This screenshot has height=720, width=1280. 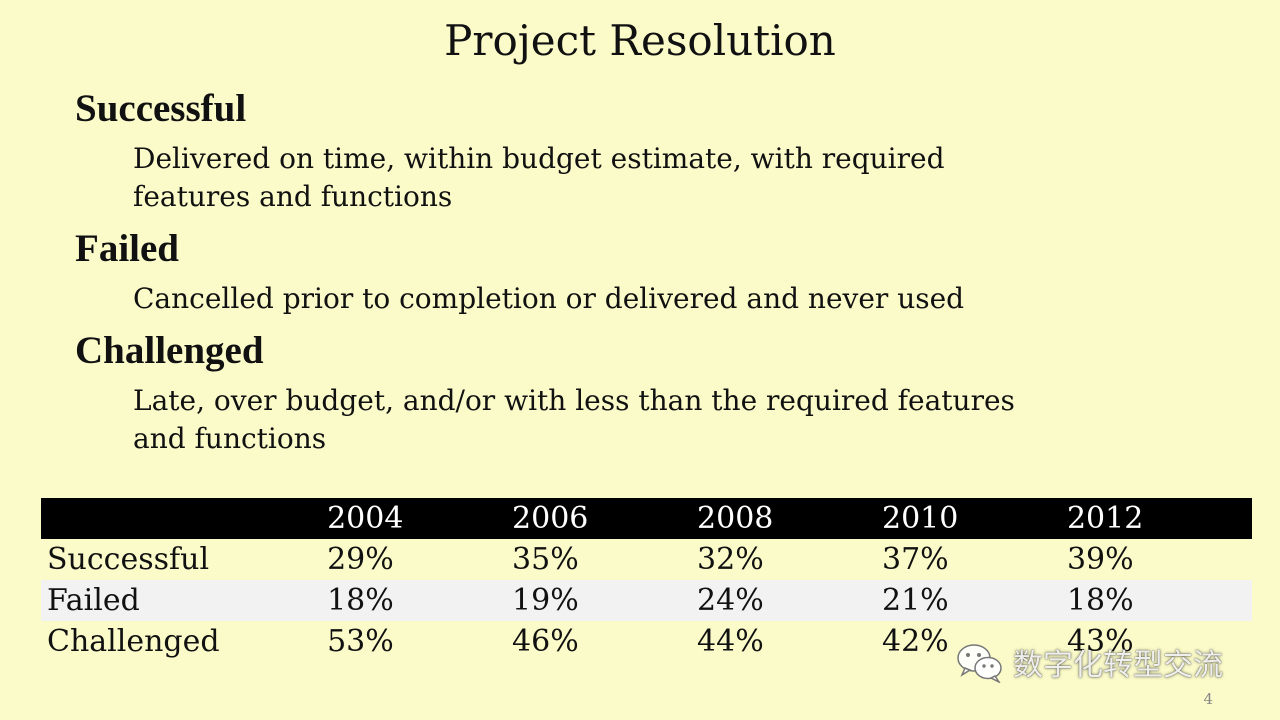 What do you see at coordinates (980, 662) in the screenshot?
I see `wechat-icon` at bounding box center [980, 662].